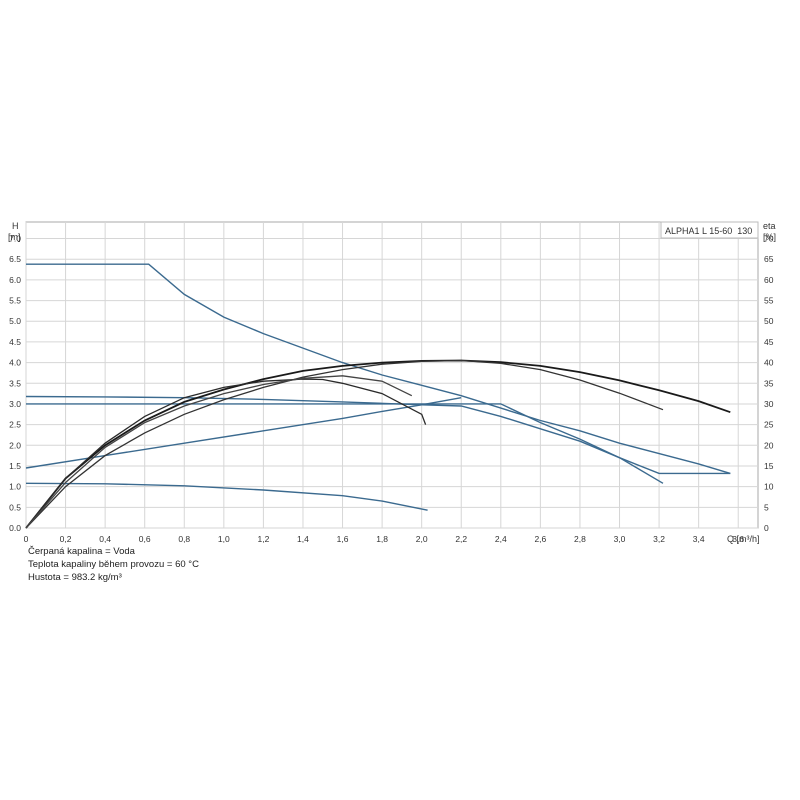 This screenshot has width=800, height=800. Describe the element at coordinates (620, 539) in the screenshot. I see `x-tick-label: 3,0` at that location.